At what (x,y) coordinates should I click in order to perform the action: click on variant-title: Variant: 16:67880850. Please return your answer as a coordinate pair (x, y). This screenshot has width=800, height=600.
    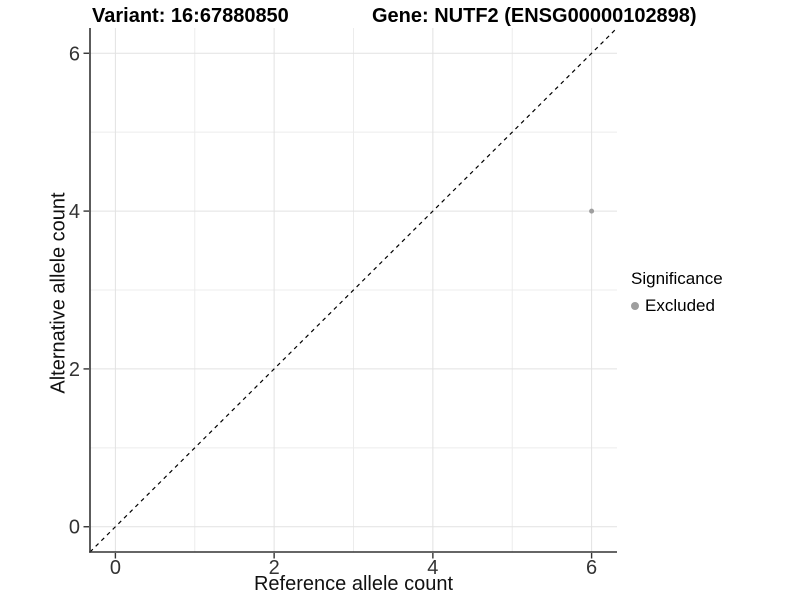
    Looking at the image, I should click on (190, 16).